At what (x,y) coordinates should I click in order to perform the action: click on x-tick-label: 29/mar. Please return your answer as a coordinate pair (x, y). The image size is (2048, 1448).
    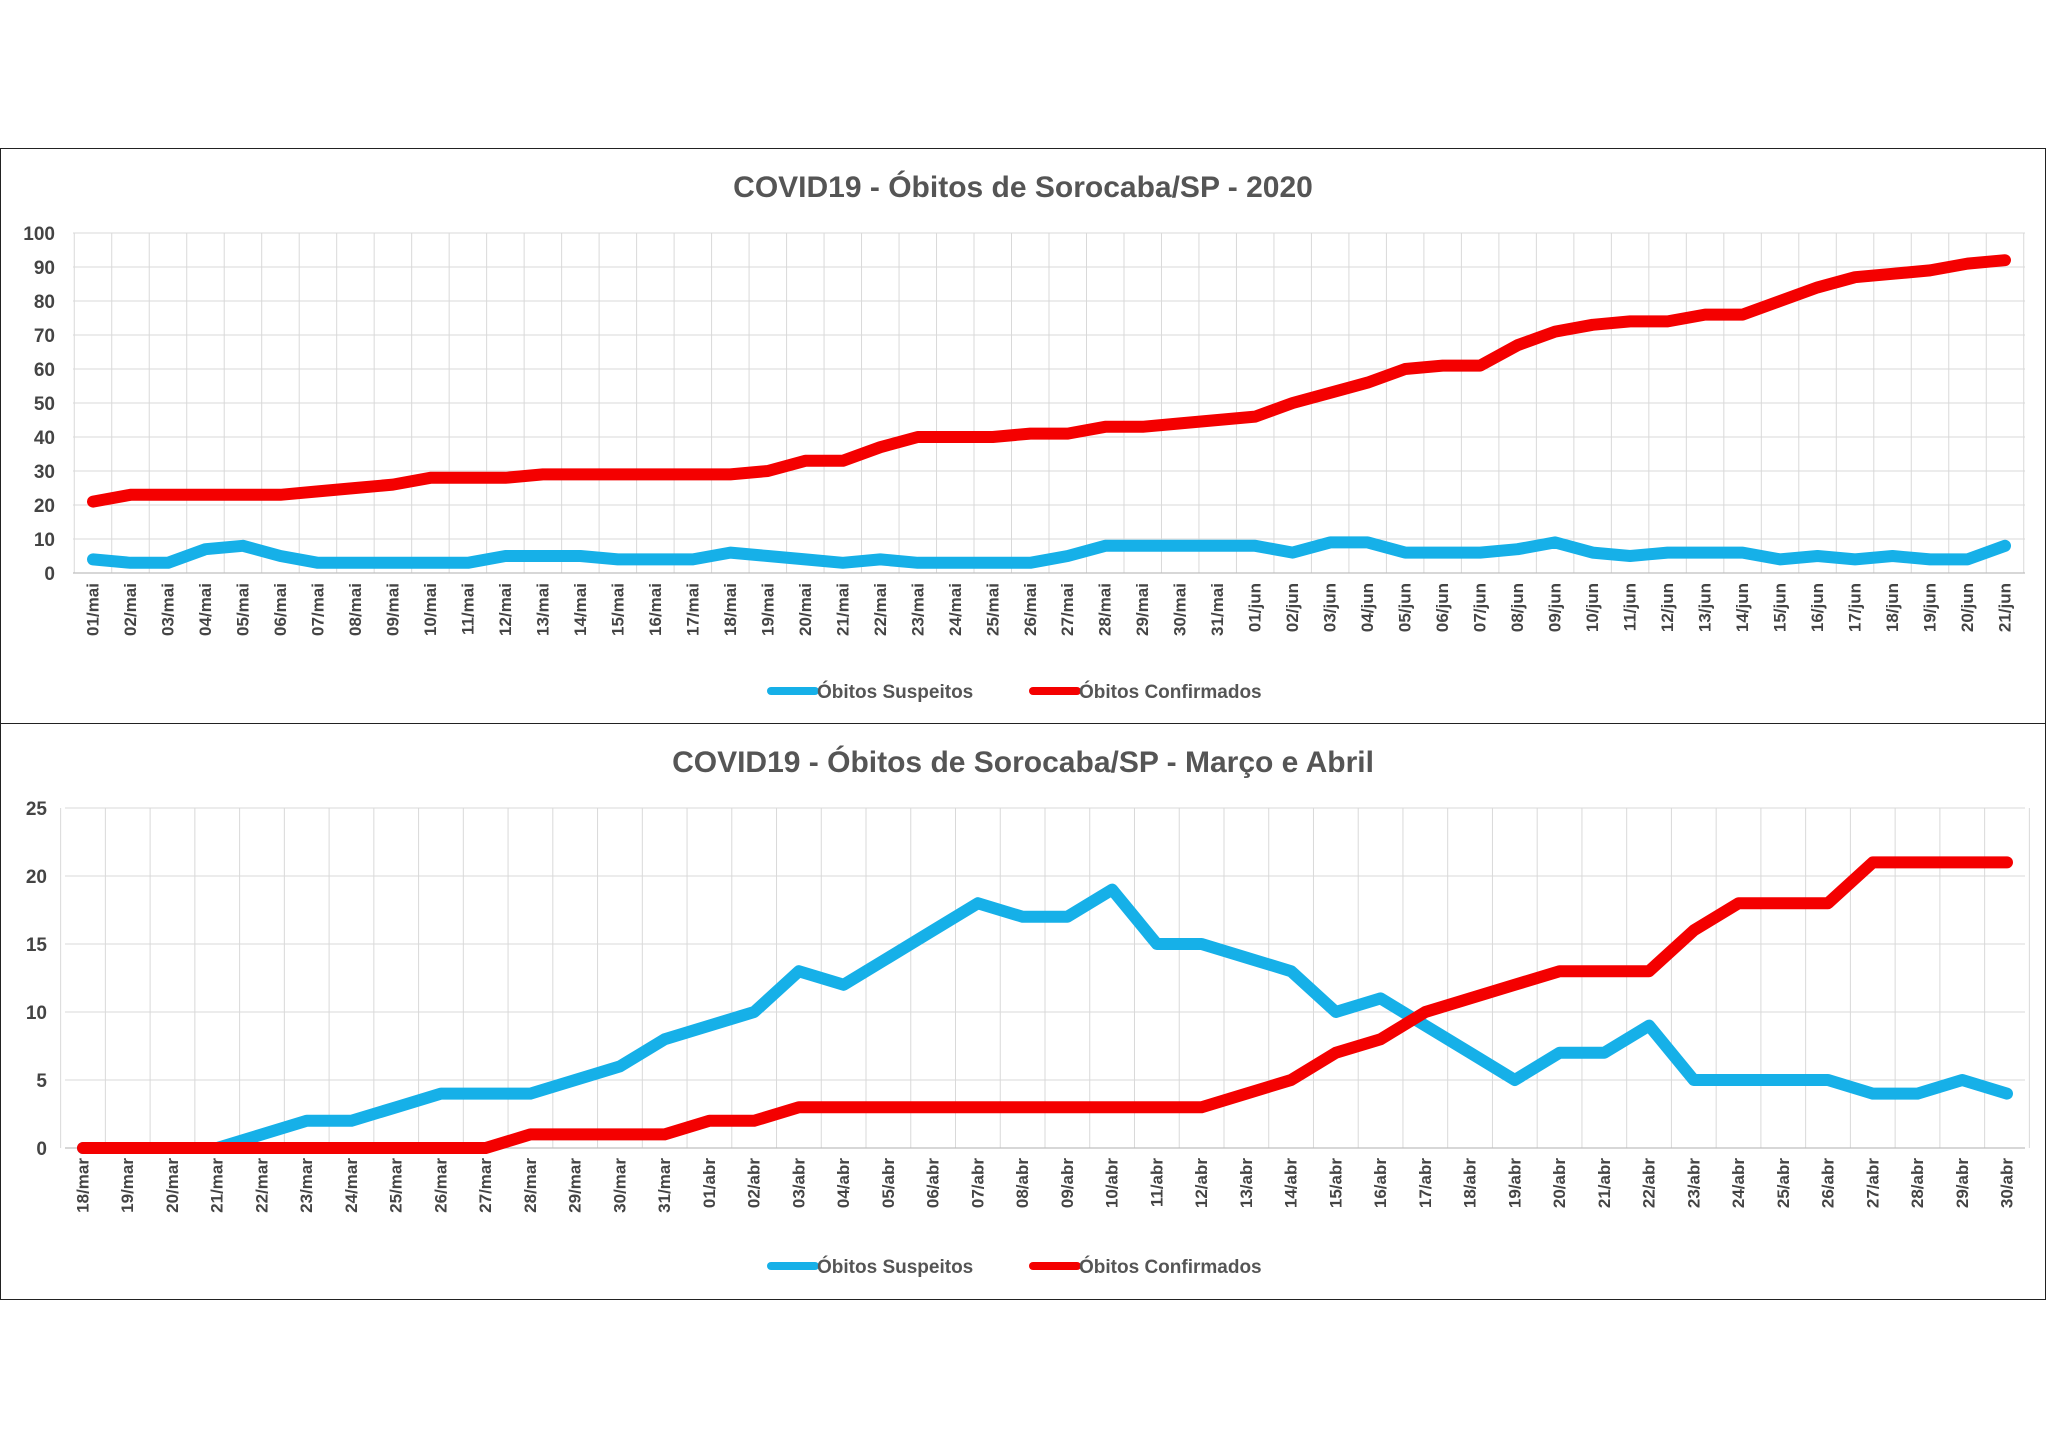
    Looking at the image, I should click on (575, 1185).